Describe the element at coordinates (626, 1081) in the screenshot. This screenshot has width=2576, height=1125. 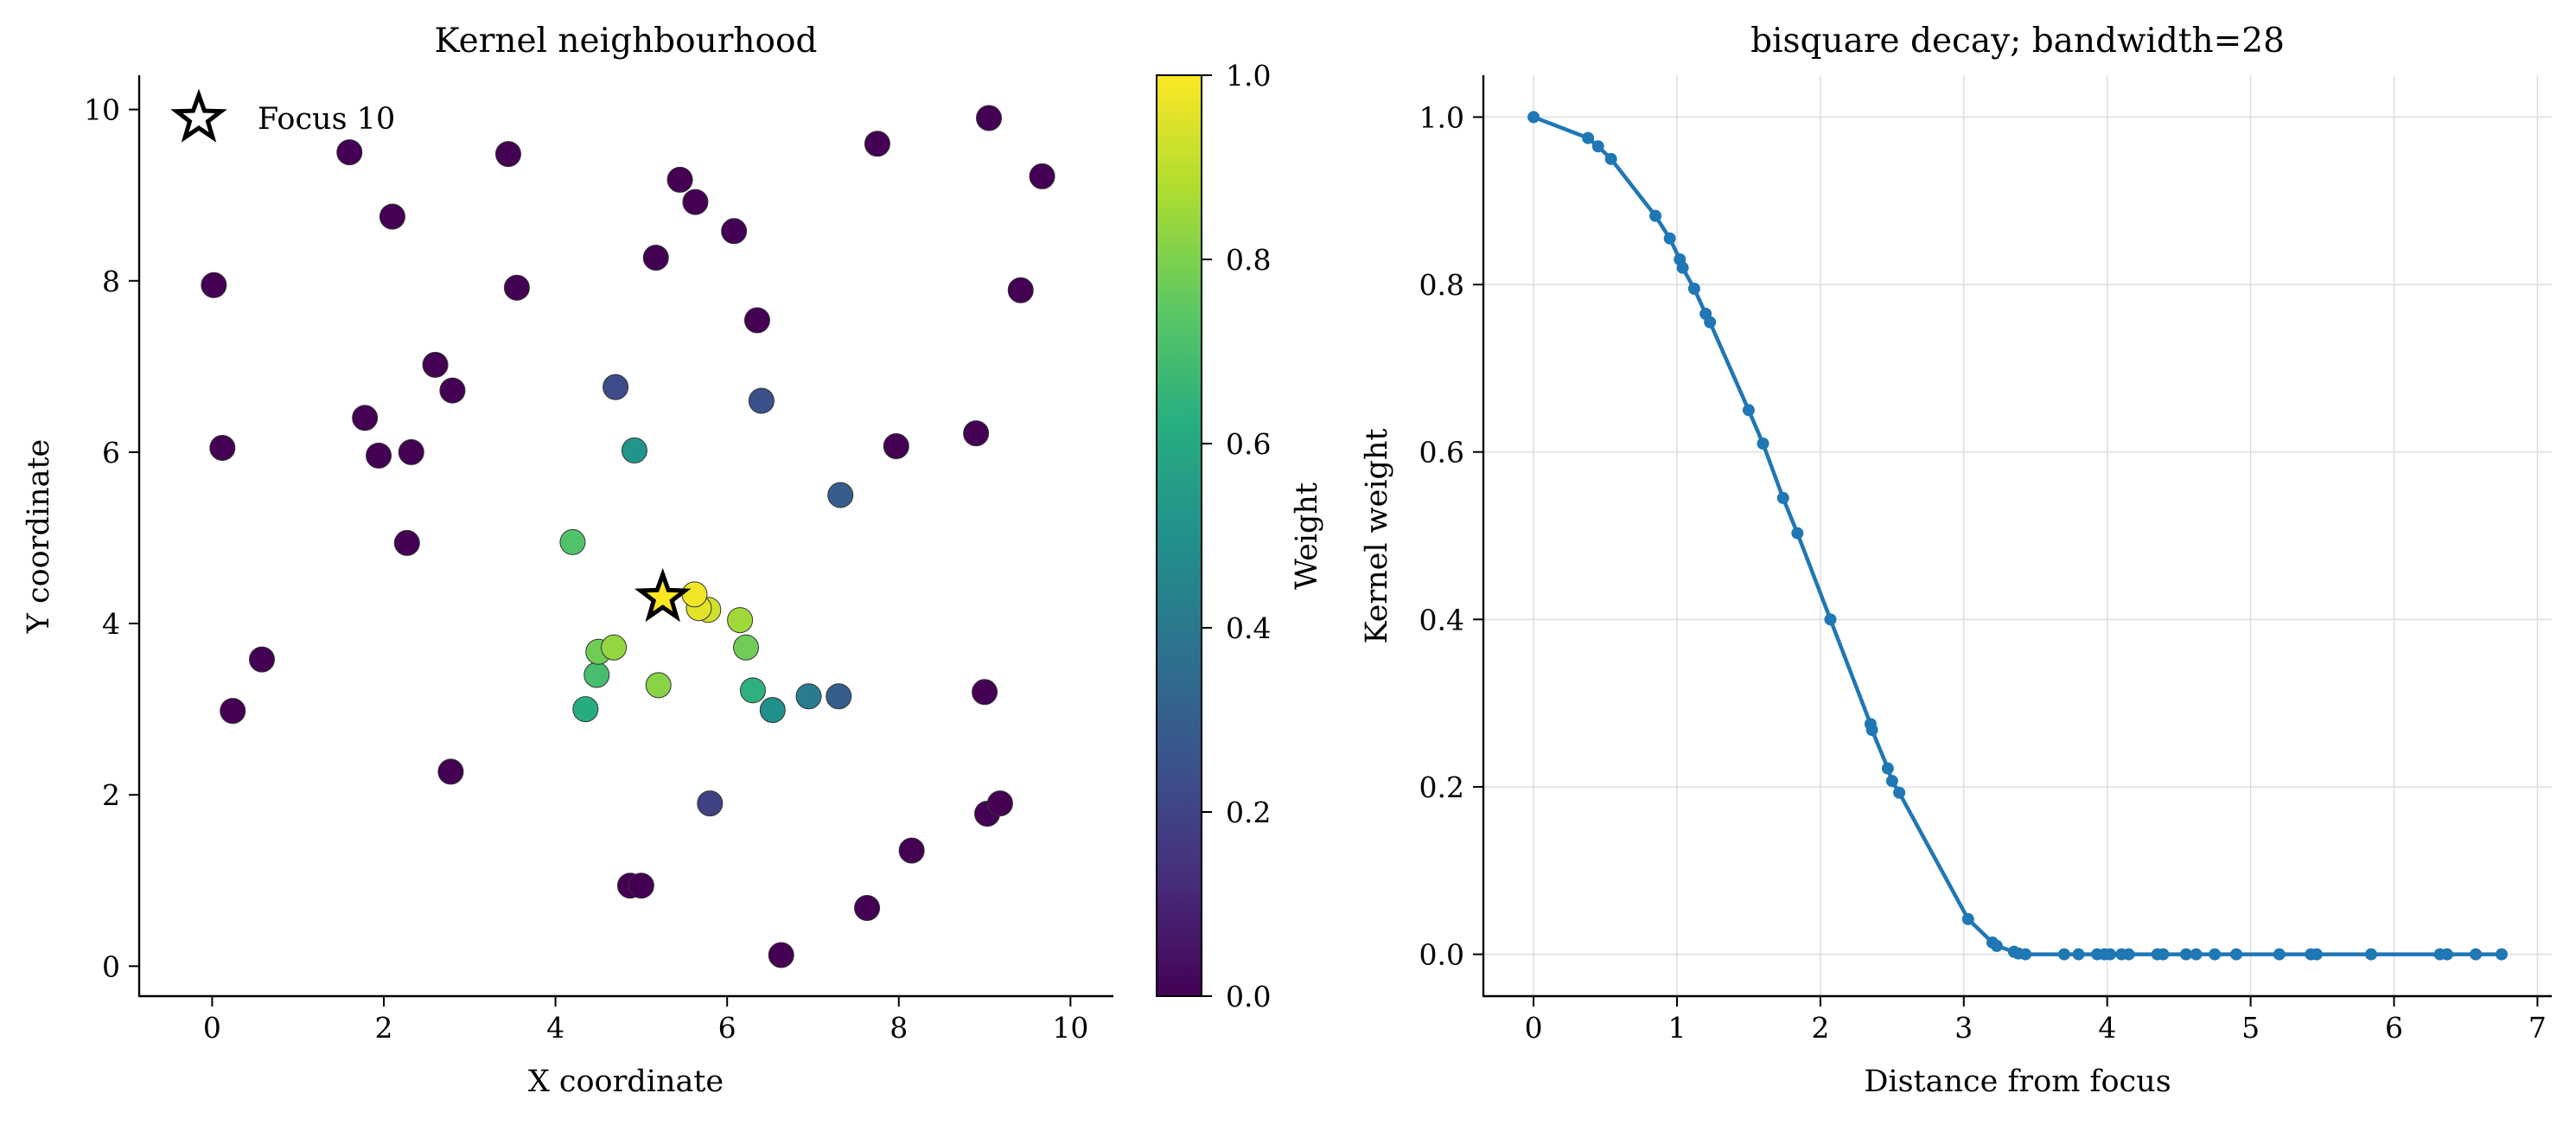
I see `scatter-x-label: X coordinate` at that location.